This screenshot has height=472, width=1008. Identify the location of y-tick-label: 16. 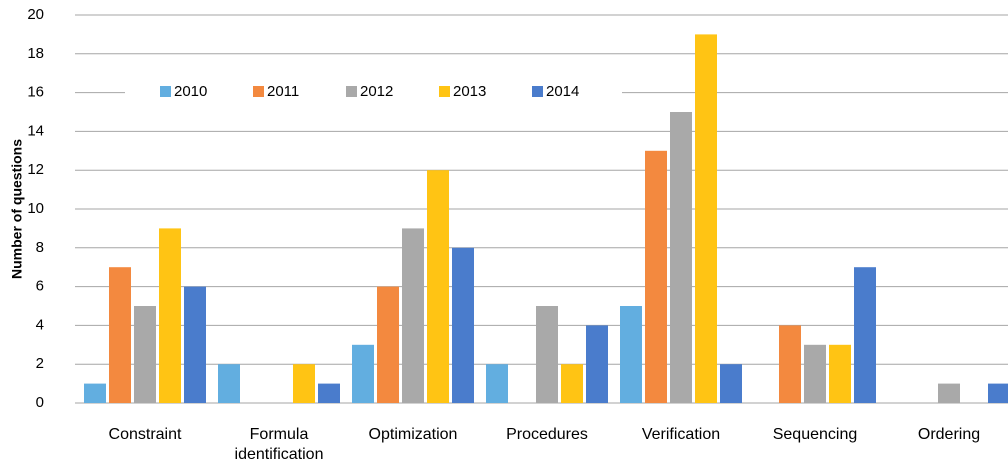
(35, 92).